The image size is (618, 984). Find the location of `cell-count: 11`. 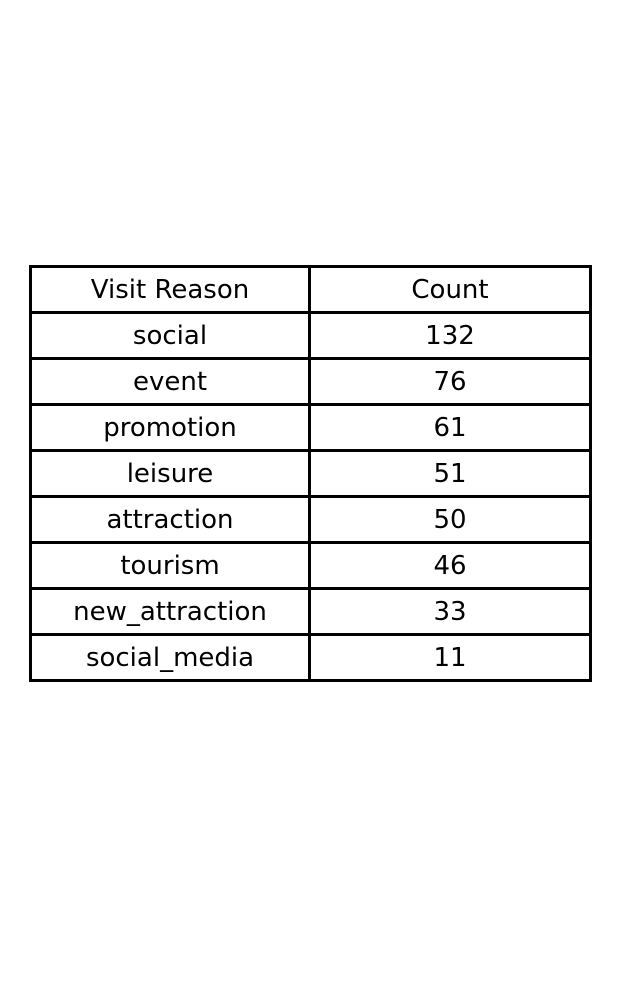

cell-count: 11 is located at coordinates (450, 657).